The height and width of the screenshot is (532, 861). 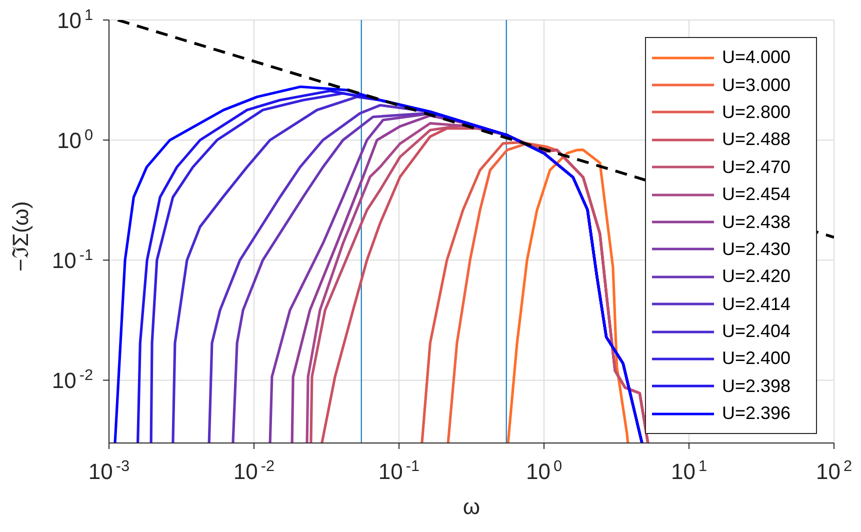 I want to click on legend-label: U=2.470, so click(x=756, y=167).